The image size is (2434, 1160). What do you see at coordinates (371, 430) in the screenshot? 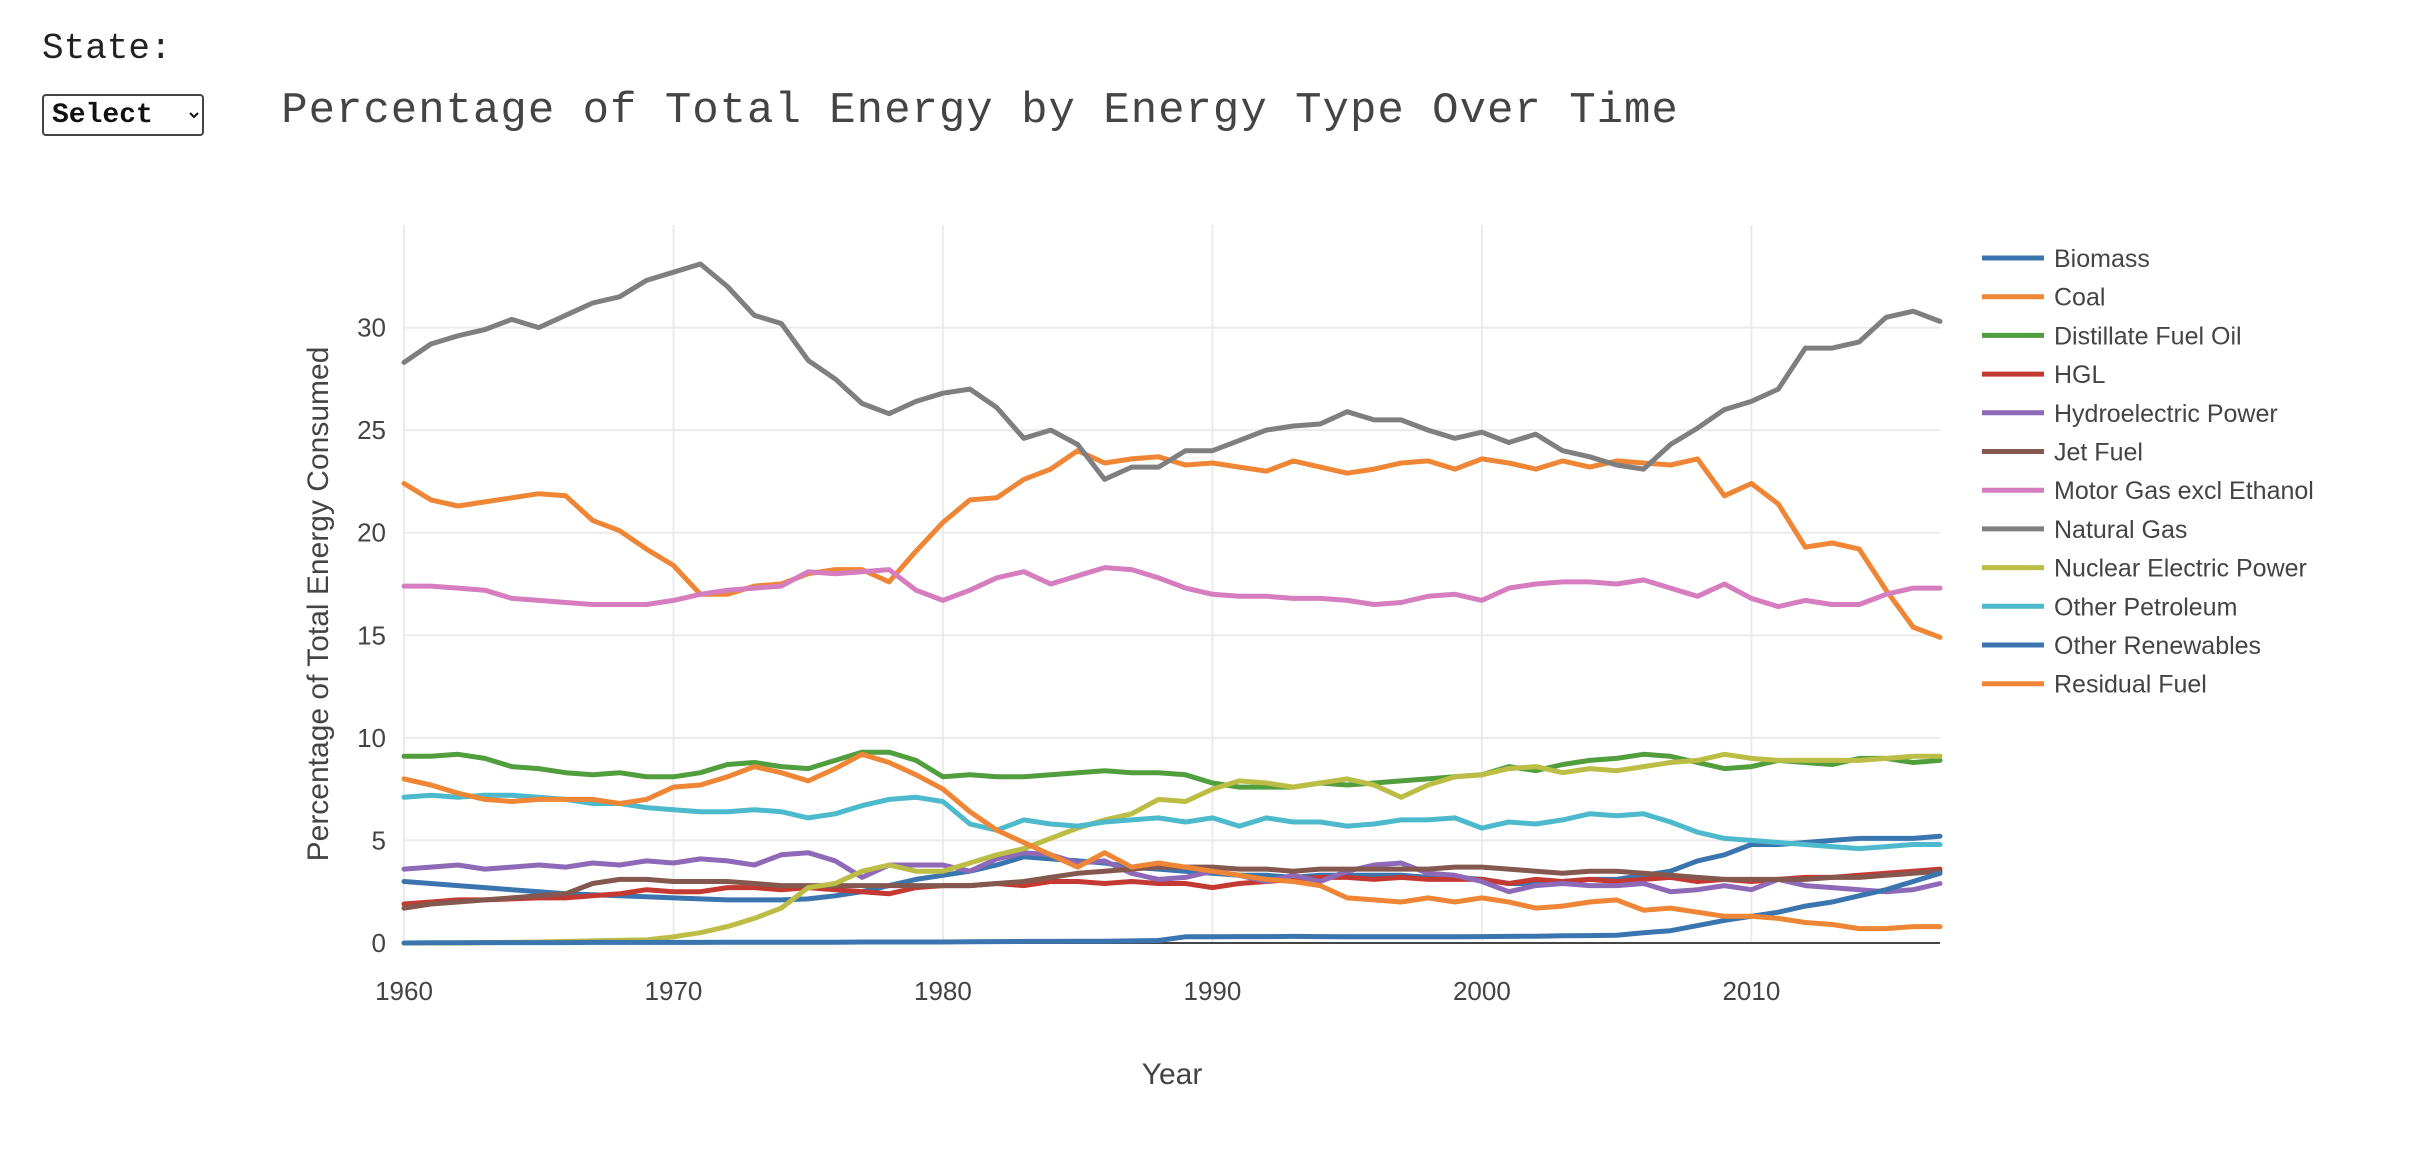
I see `y-tick-label: 25` at bounding box center [371, 430].